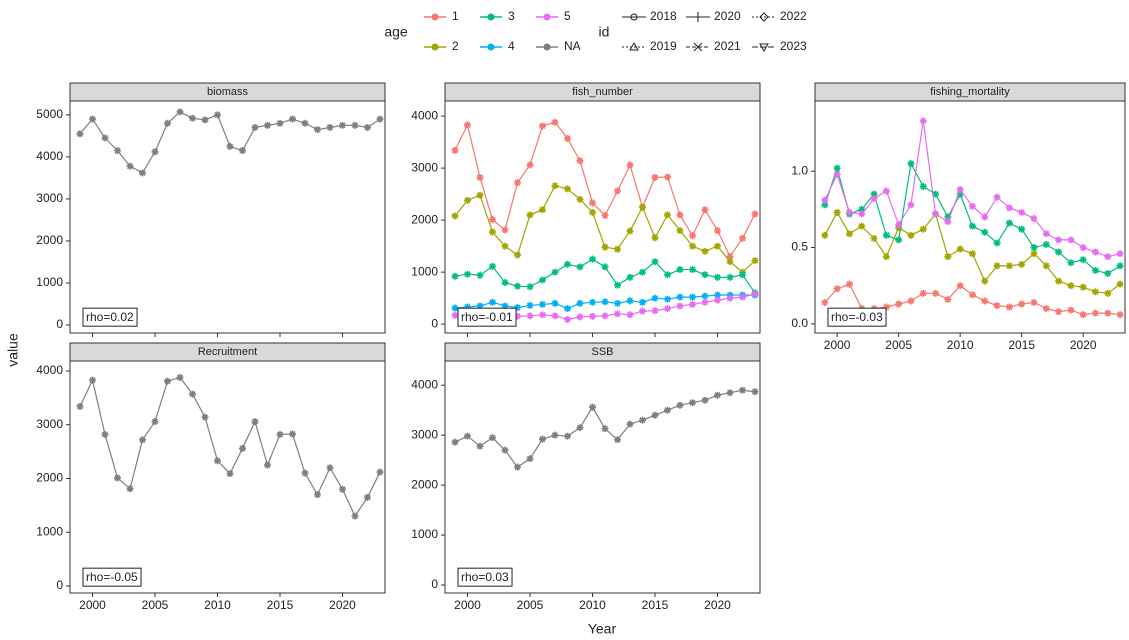 The image size is (1129, 640). What do you see at coordinates (717, 605) in the screenshot?
I see `x-tick-label: 2020` at bounding box center [717, 605].